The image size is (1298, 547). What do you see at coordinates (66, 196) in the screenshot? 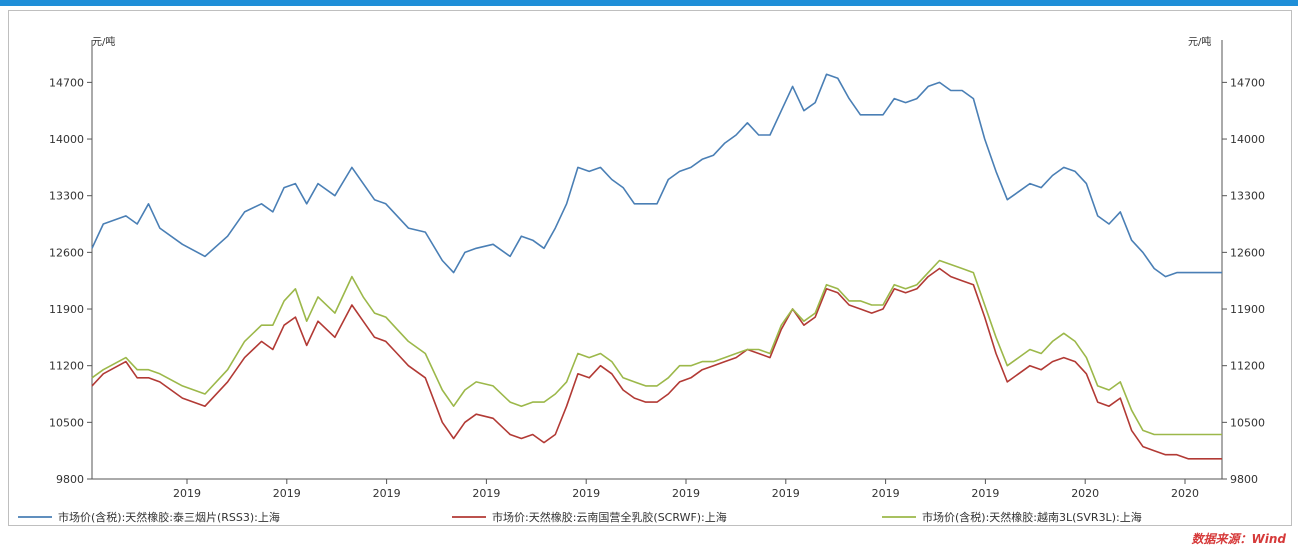
I see `left-y-tick-label: 13300` at bounding box center [66, 196].